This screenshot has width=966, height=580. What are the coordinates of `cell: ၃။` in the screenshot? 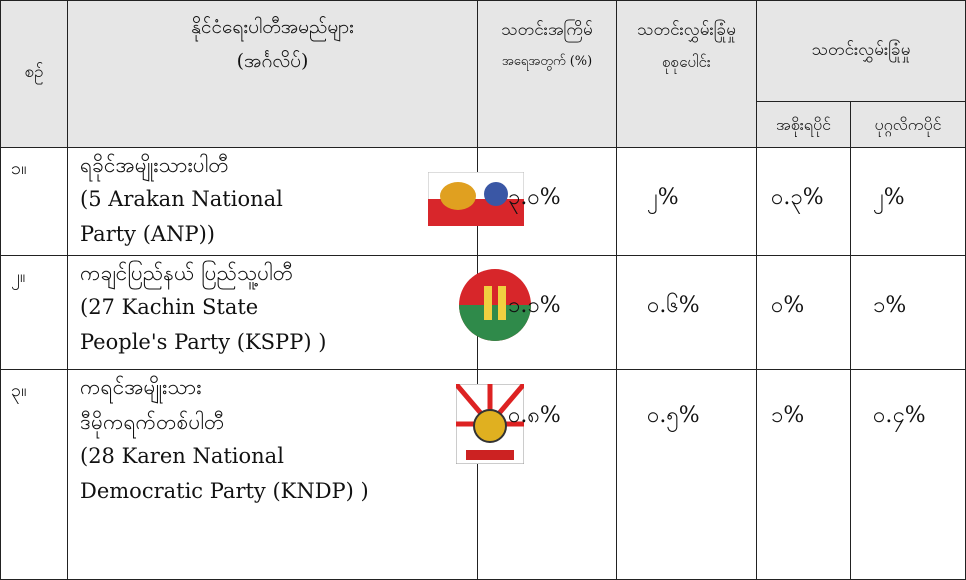 It's located at (34, 475).